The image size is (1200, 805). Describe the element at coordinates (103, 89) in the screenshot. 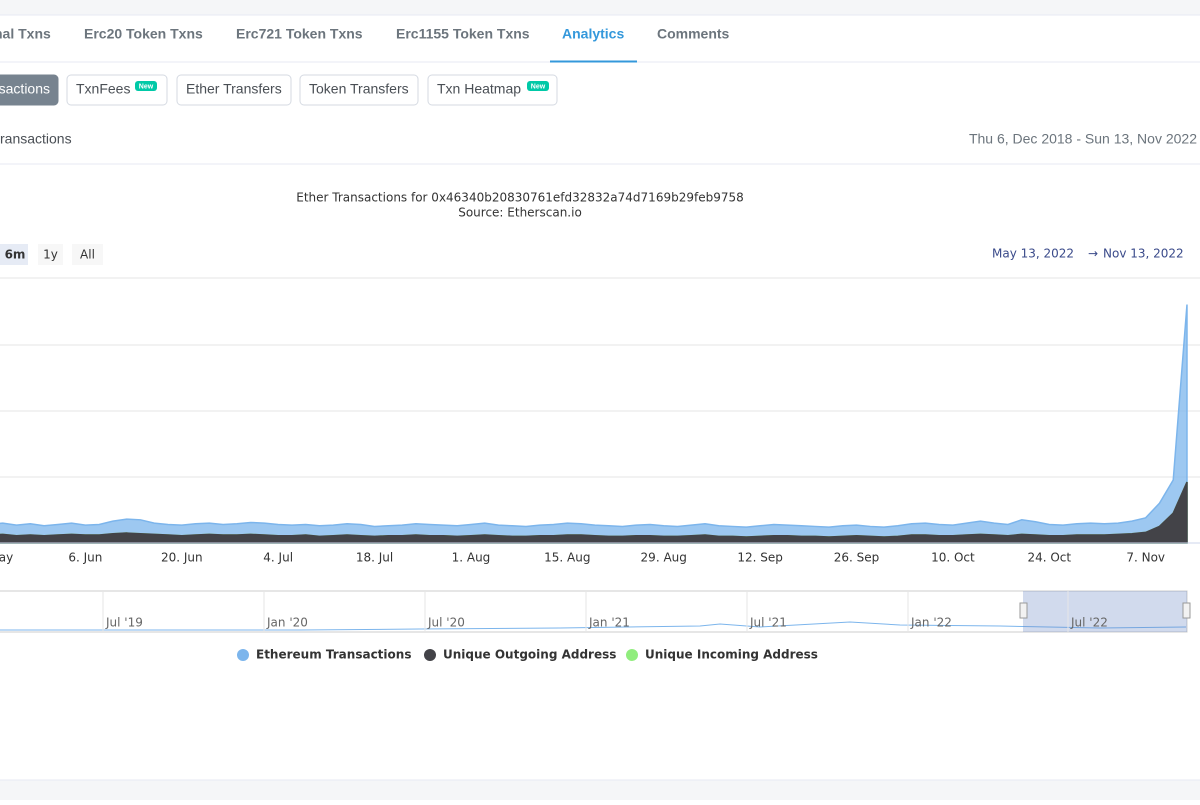

I see `subtab-label: TxnFees` at that location.